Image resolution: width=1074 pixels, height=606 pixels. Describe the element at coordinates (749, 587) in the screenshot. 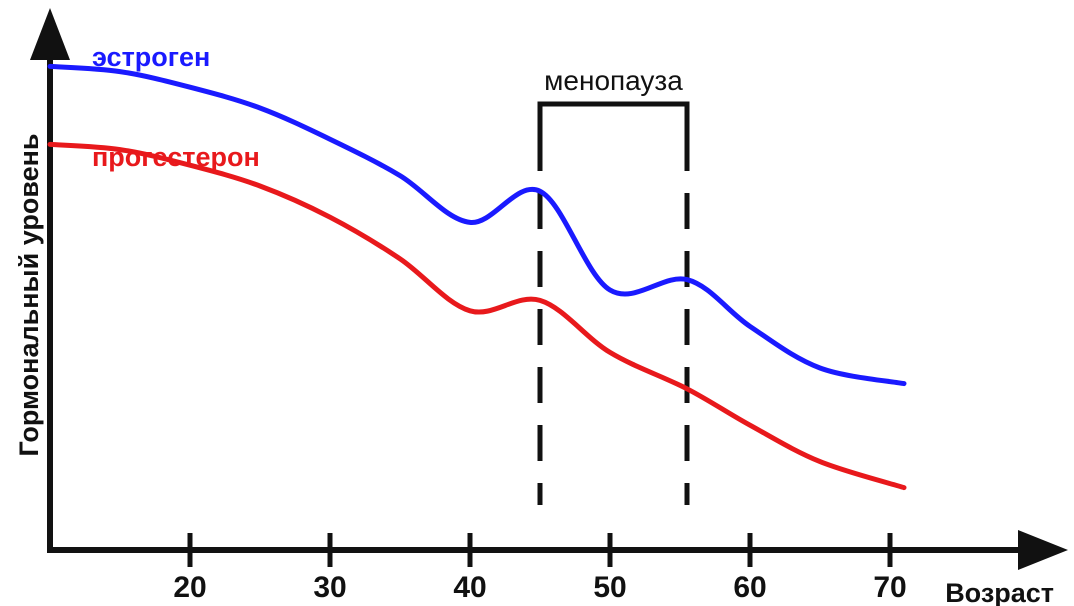

I see `x-tick-label: 60` at that location.